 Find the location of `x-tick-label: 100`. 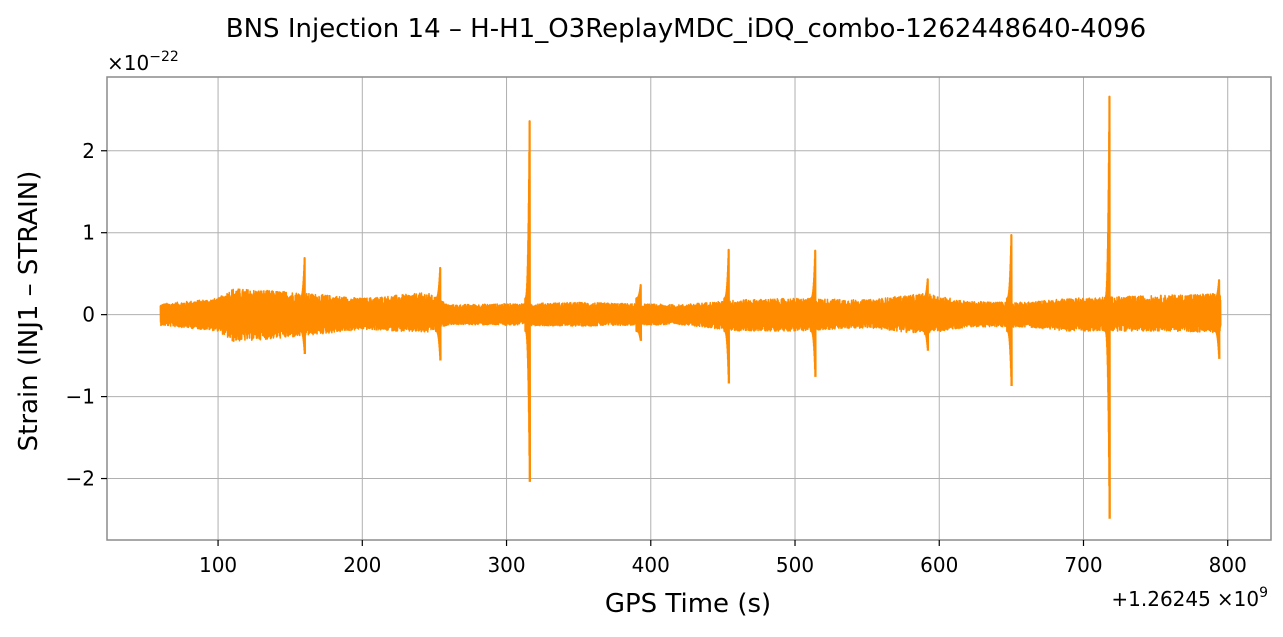

x-tick-label: 100 is located at coordinates (218, 565).